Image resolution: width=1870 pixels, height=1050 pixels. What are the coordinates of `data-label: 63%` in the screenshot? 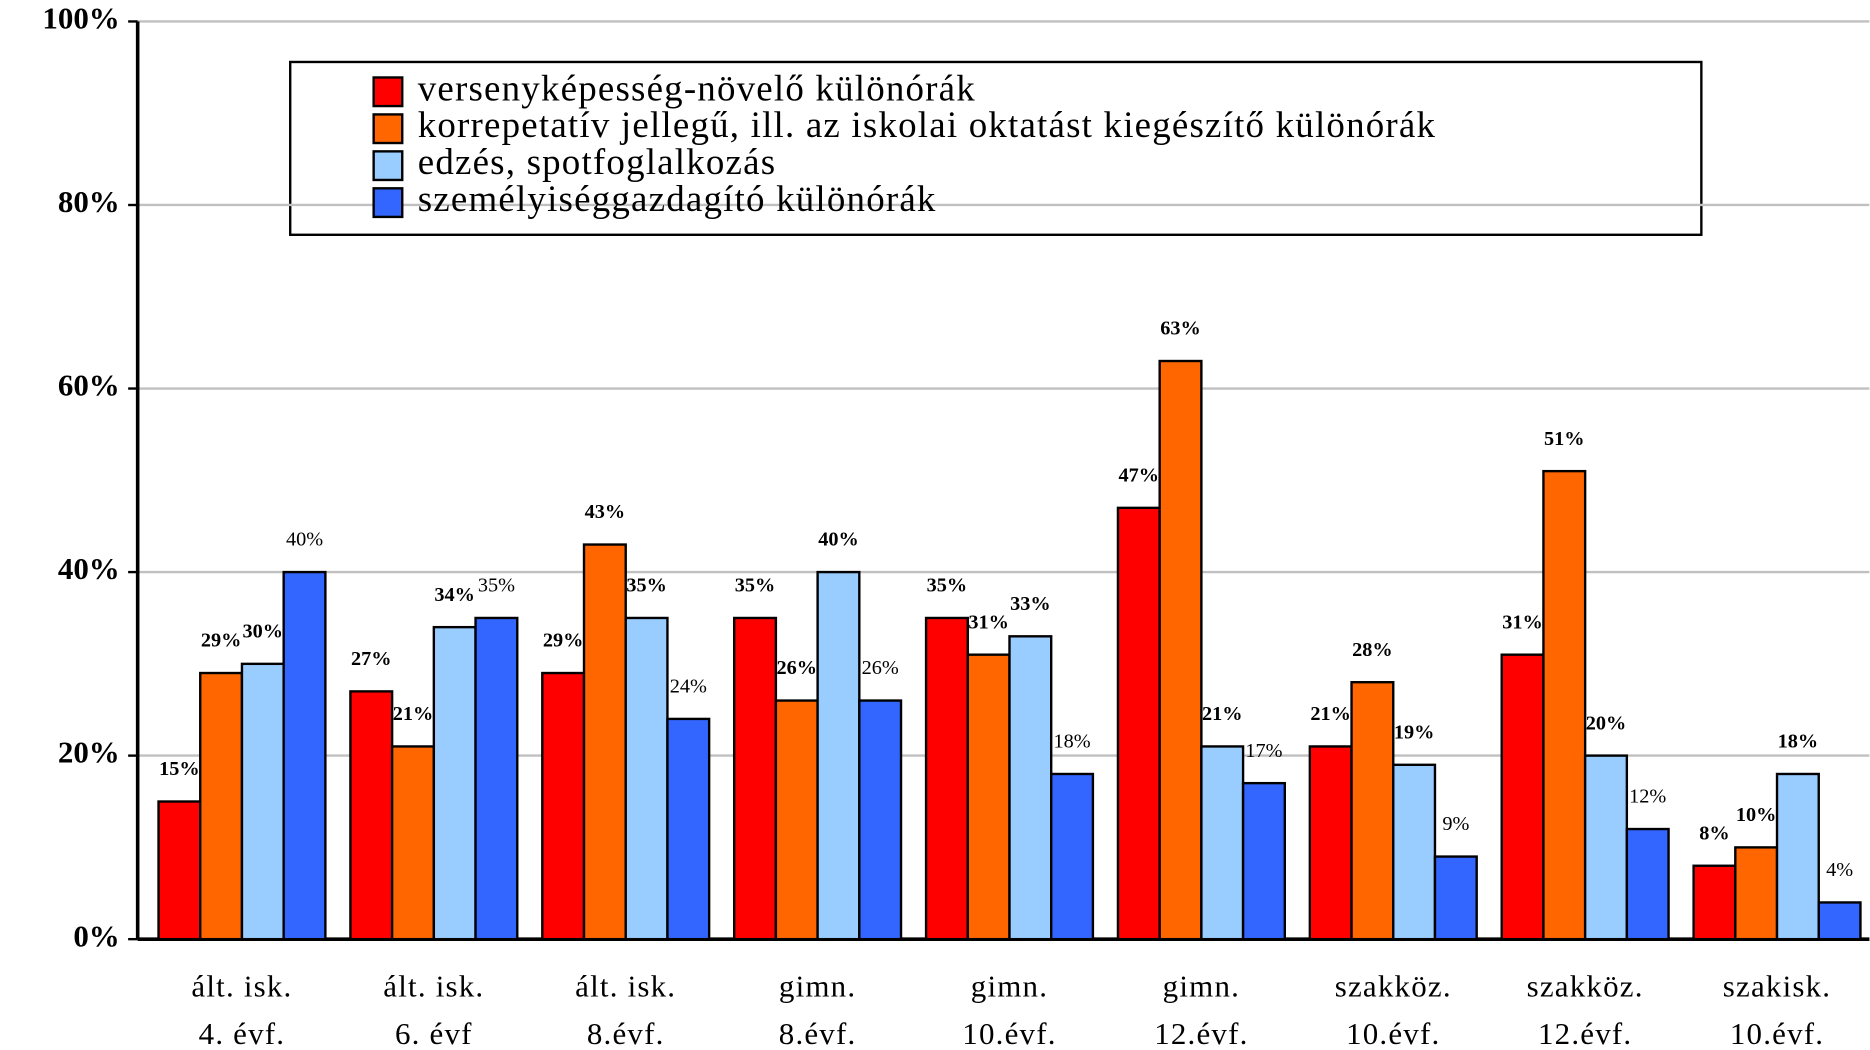 It's located at (1180, 329).